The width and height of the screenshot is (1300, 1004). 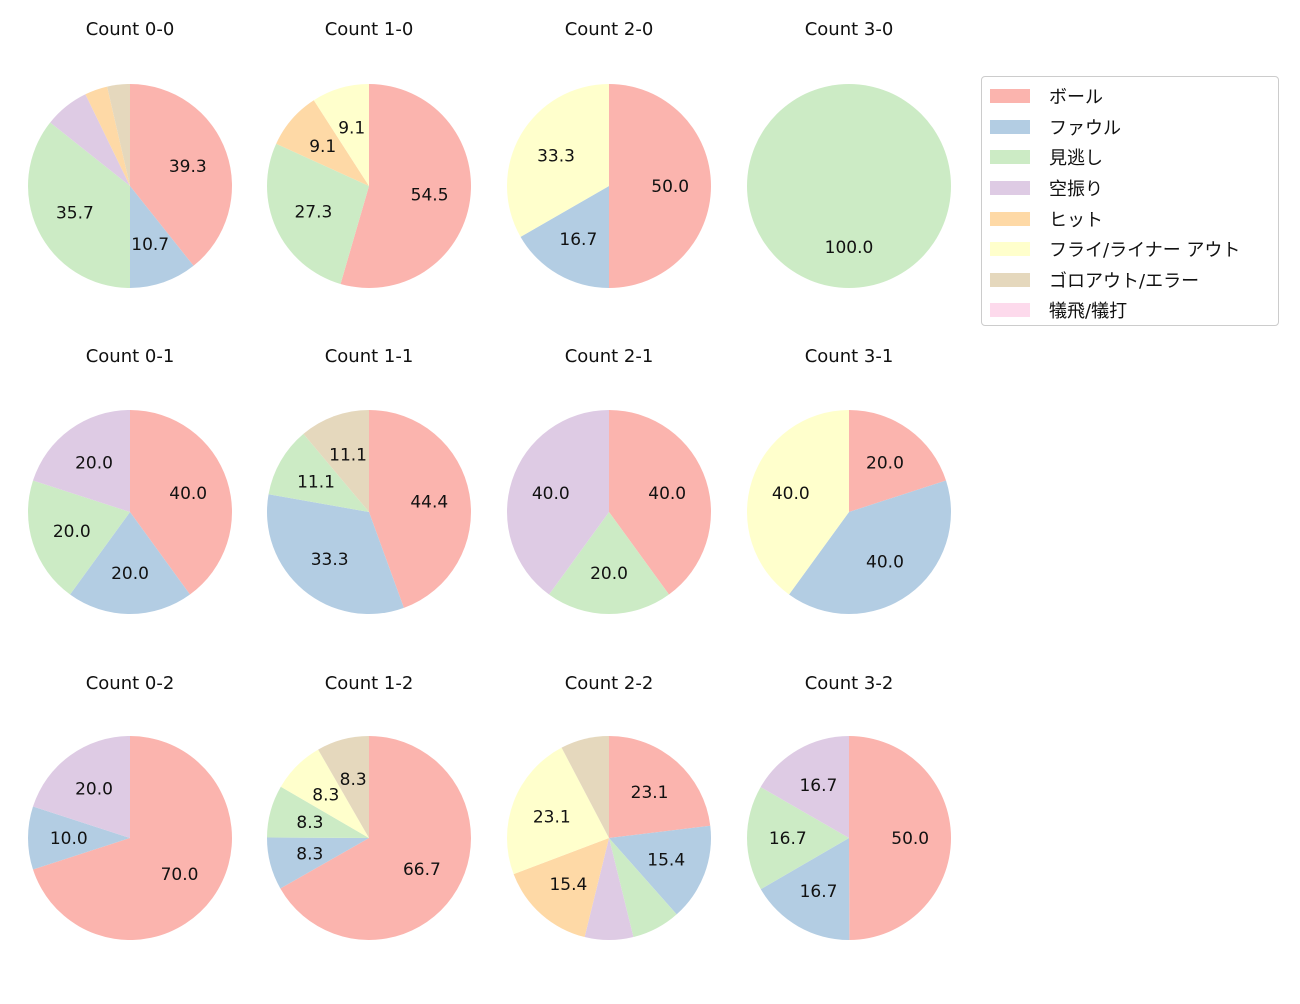 What do you see at coordinates (609, 356) in the screenshot?
I see `pie-title: Count 2-1` at bounding box center [609, 356].